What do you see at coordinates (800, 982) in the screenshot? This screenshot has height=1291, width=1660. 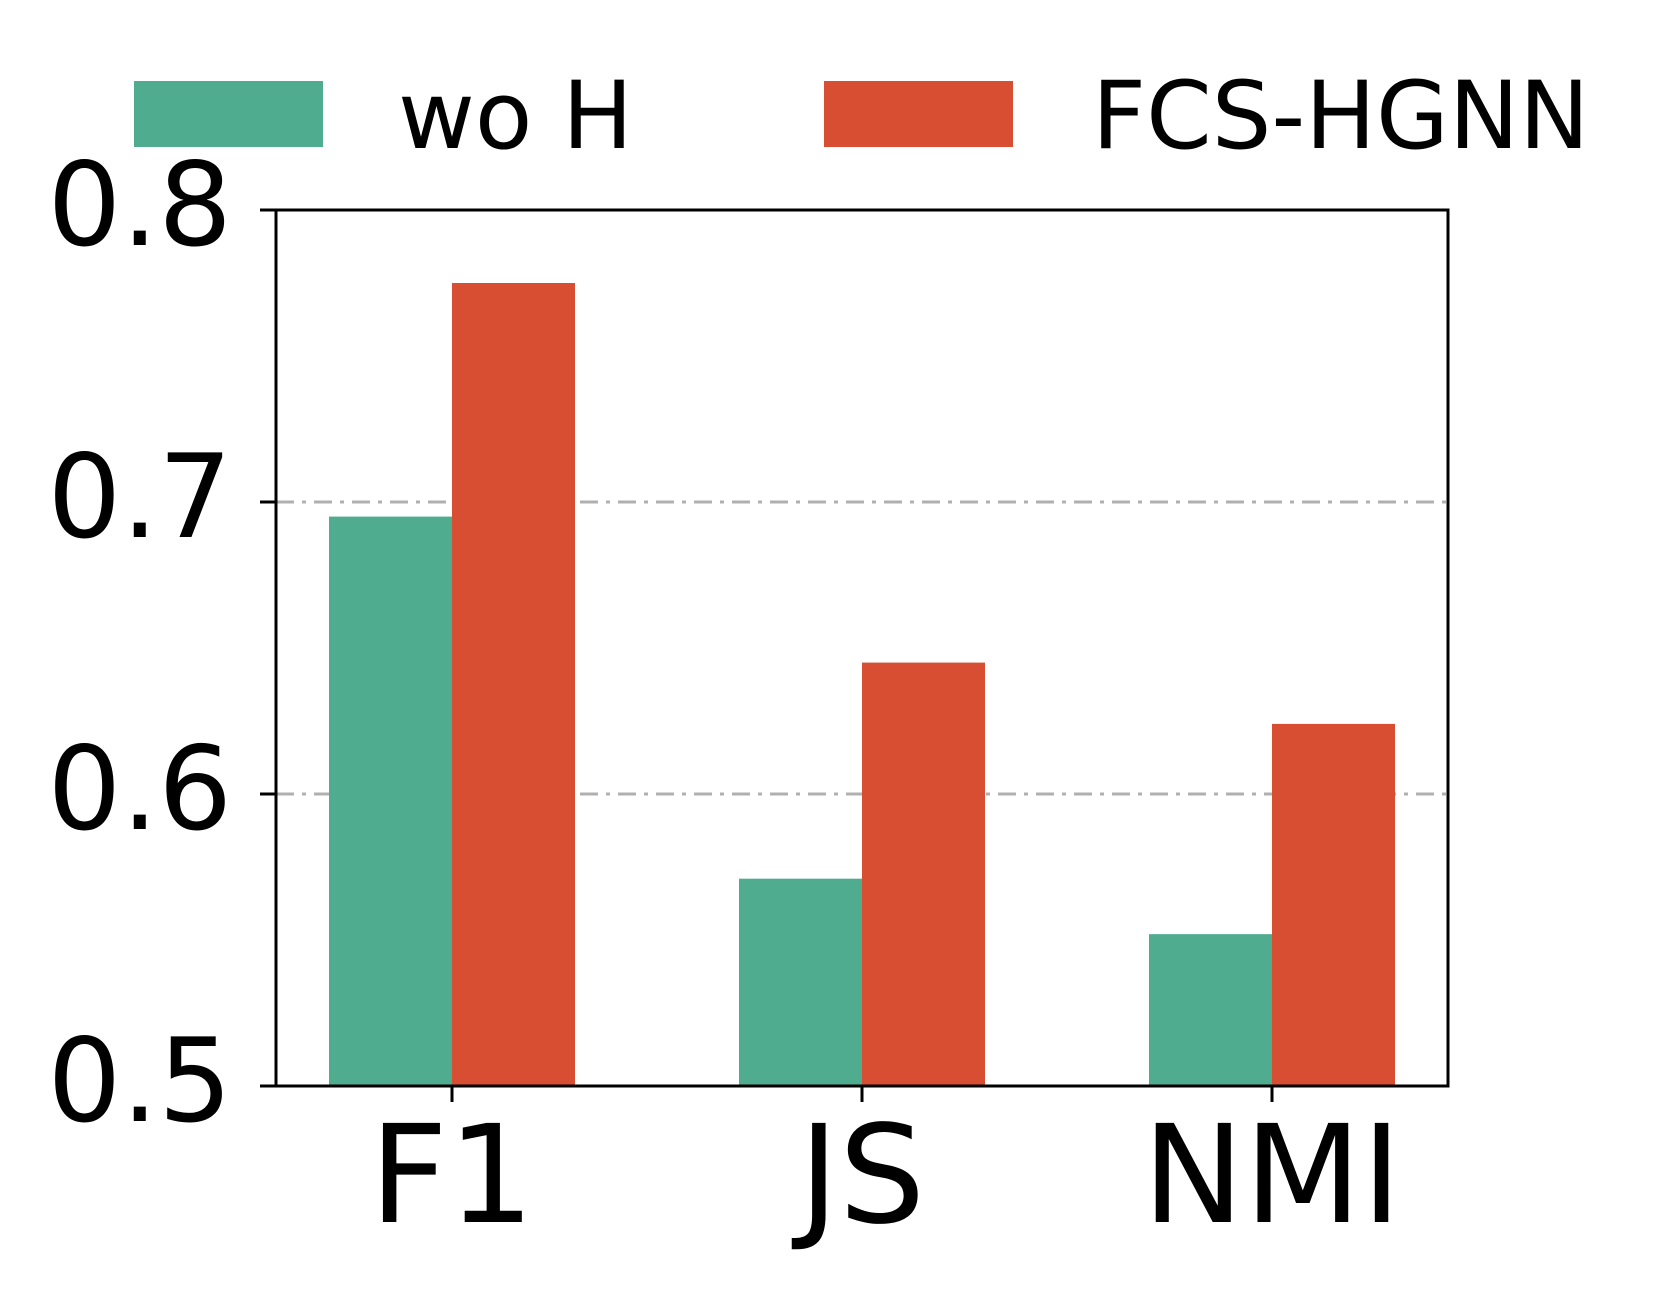 I see `bar-wo-h-js` at bounding box center [800, 982].